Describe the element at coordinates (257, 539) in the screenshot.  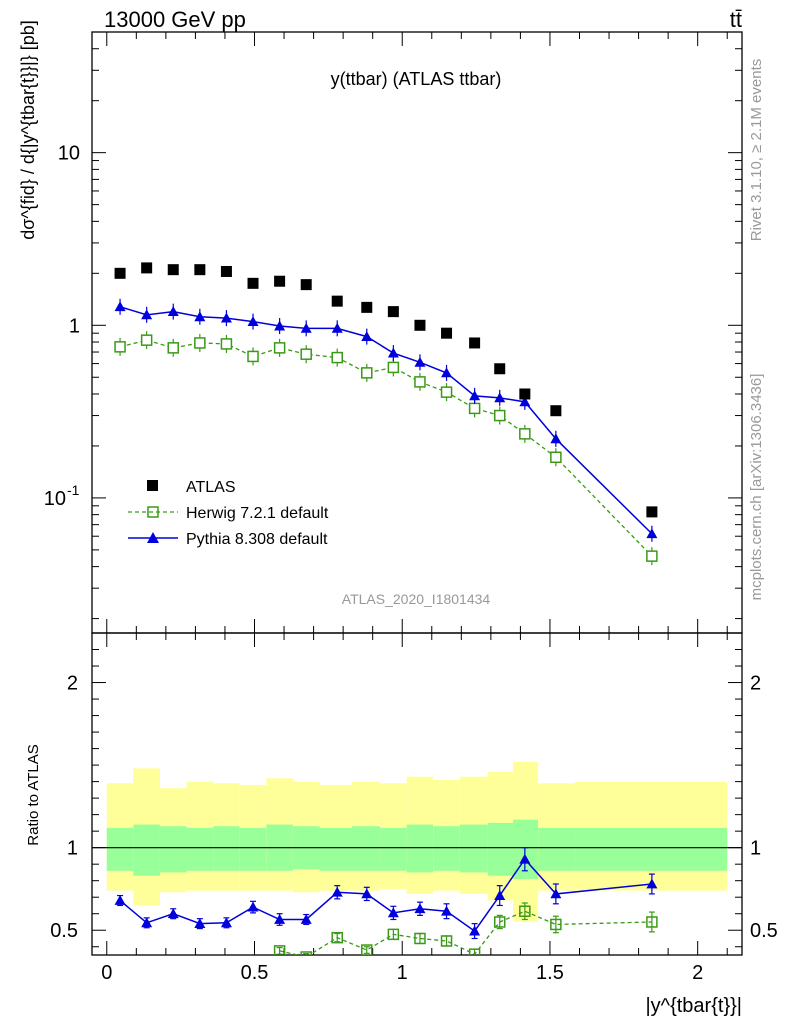
I see `legend-pythia-label: Pythia 8.308 default` at that location.